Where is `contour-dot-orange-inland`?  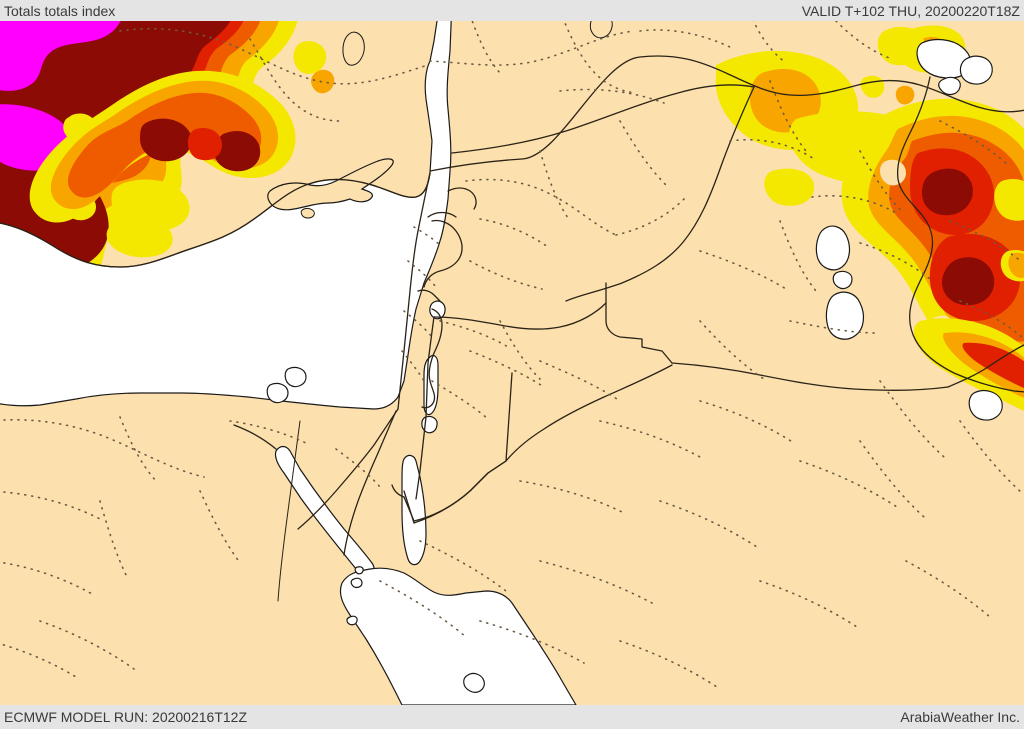
contour-dot-orange-inland is located at coordinates (323, 81).